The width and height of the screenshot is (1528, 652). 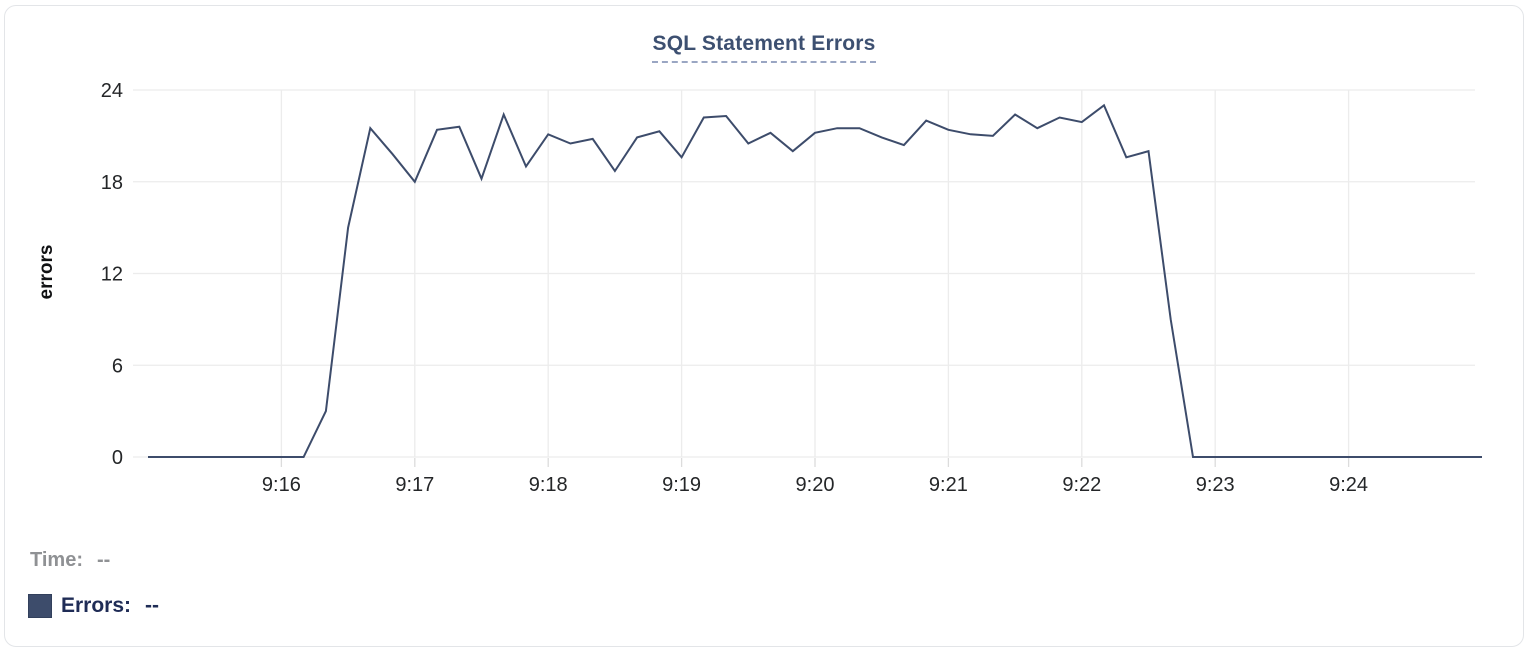 What do you see at coordinates (56, 560) in the screenshot?
I see `time-readout-label: Time:` at bounding box center [56, 560].